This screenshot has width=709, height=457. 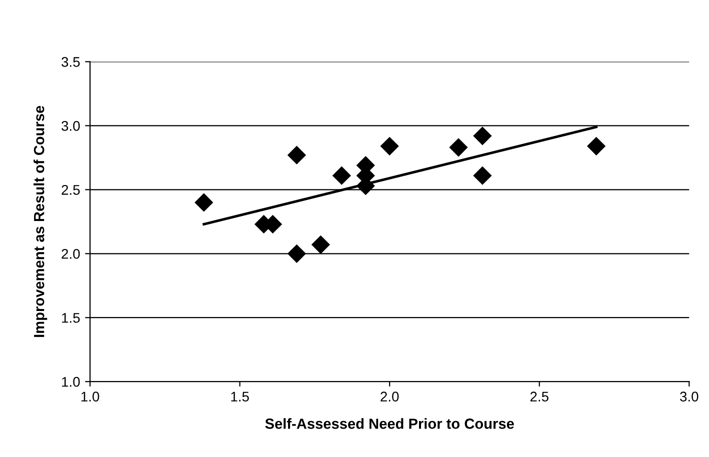 I want to click on y-axis-title: Improvement as Result of Course, so click(x=41, y=221).